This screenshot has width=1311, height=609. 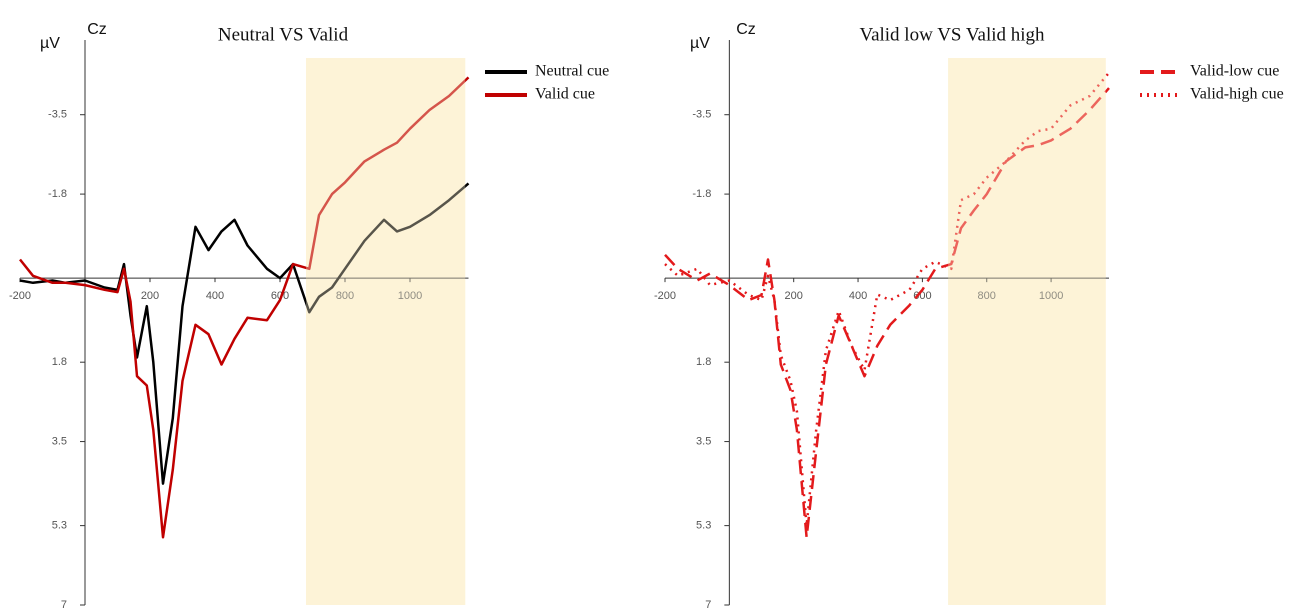 What do you see at coordinates (565, 94) in the screenshot?
I see `legend-label: Valid cue` at bounding box center [565, 94].